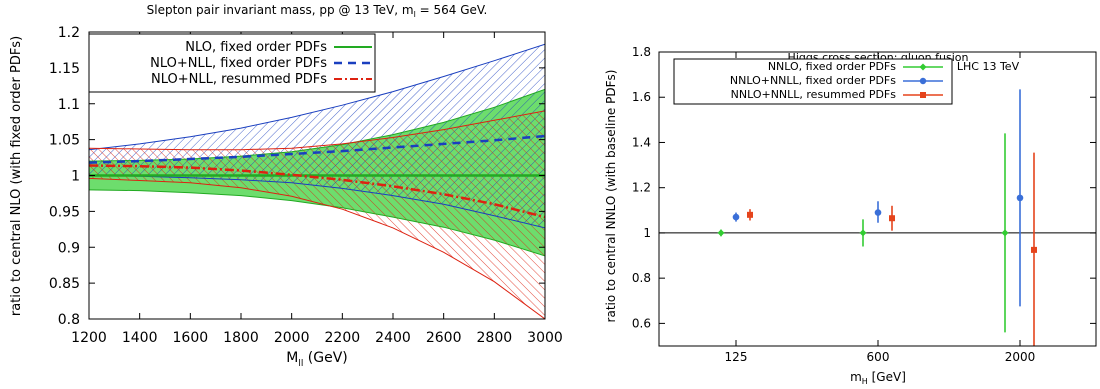 The width and height of the screenshot is (1100, 389). I want to click on left-x-axis-label: Mll (GeV), so click(317, 359).